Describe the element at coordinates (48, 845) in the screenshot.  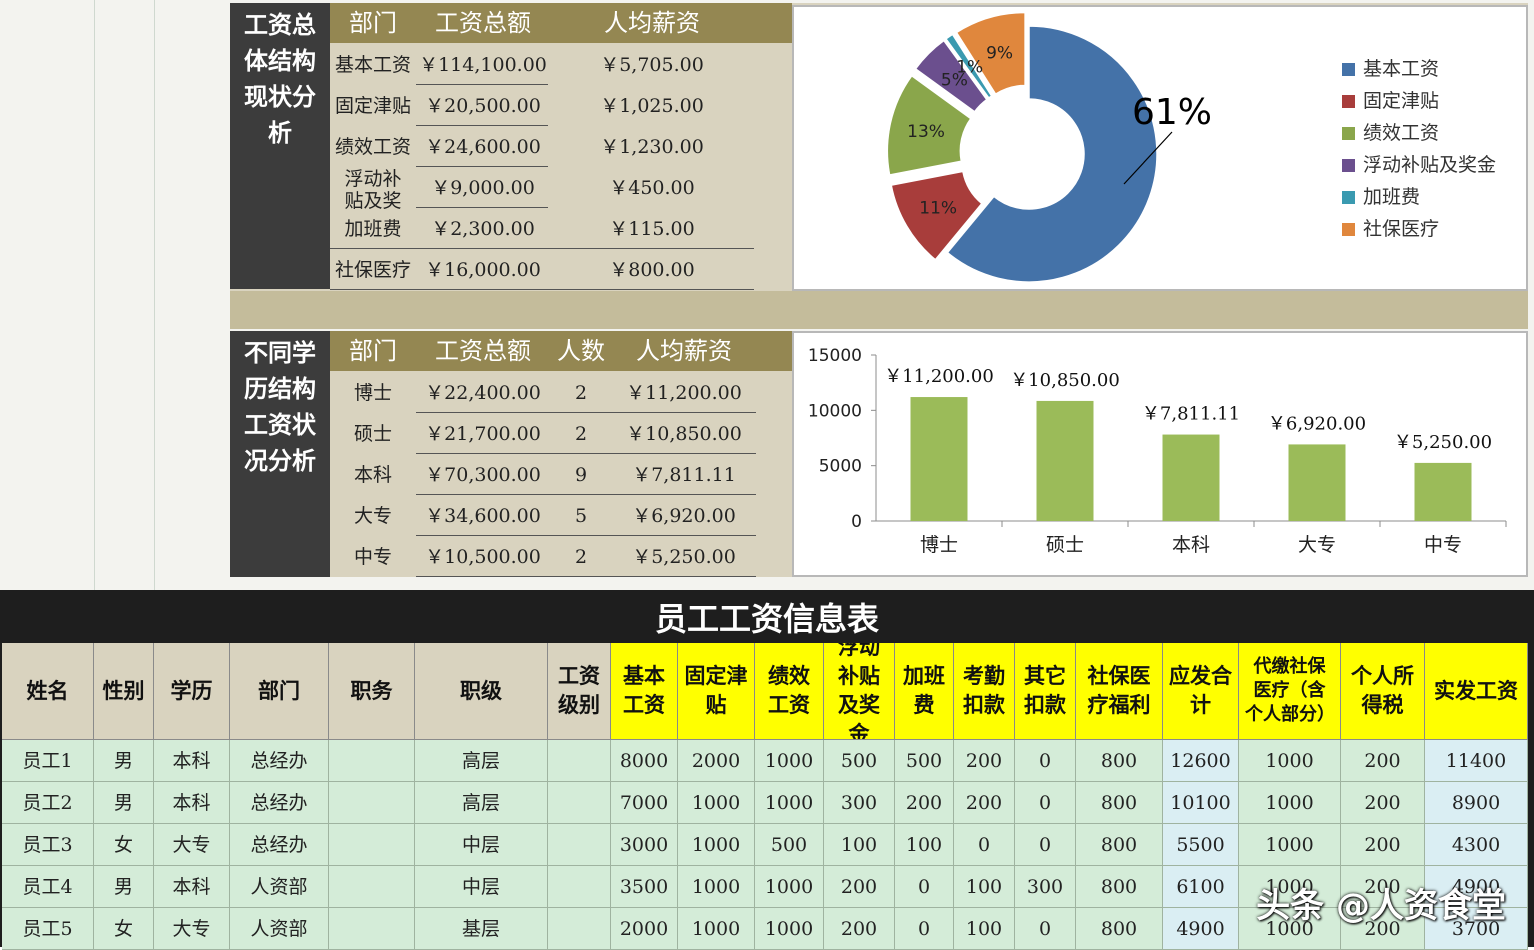
I see `table-cell: 员工3` at that location.